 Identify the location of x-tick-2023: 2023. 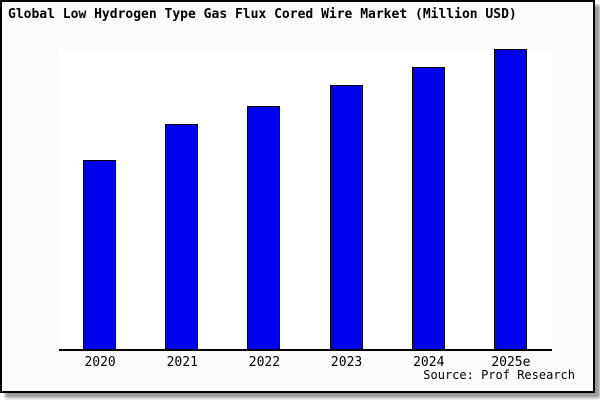
(346, 362).